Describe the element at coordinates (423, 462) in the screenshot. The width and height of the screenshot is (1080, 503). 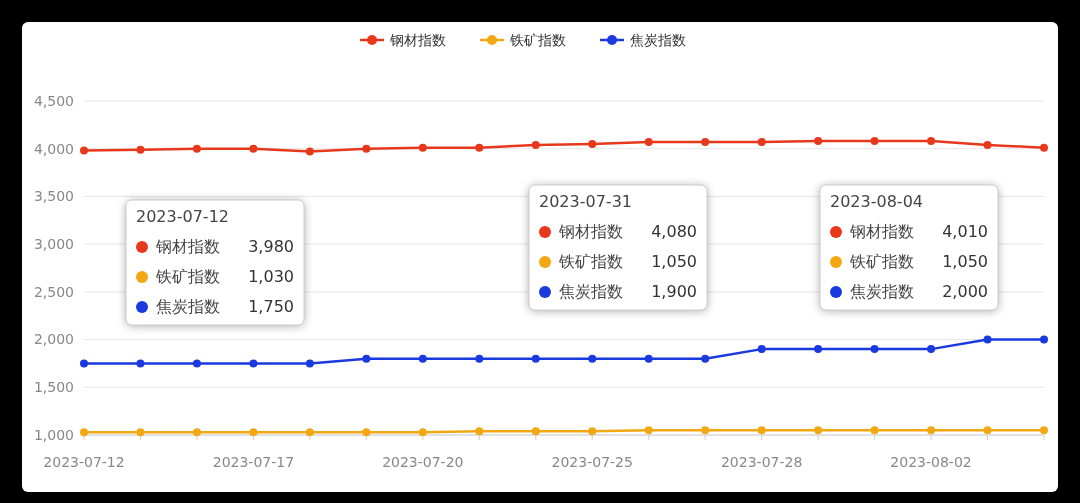
I see `x-tick-label: 2023-07-20` at that location.